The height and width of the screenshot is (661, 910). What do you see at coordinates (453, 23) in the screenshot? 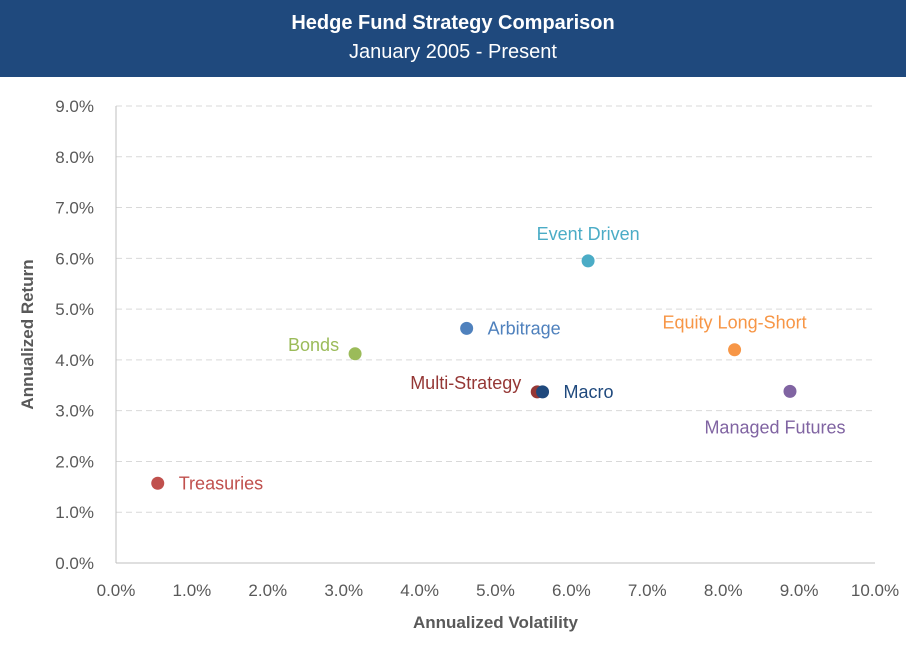
I see `chart-title: Hedge Fund Strategy Comparison` at bounding box center [453, 23].